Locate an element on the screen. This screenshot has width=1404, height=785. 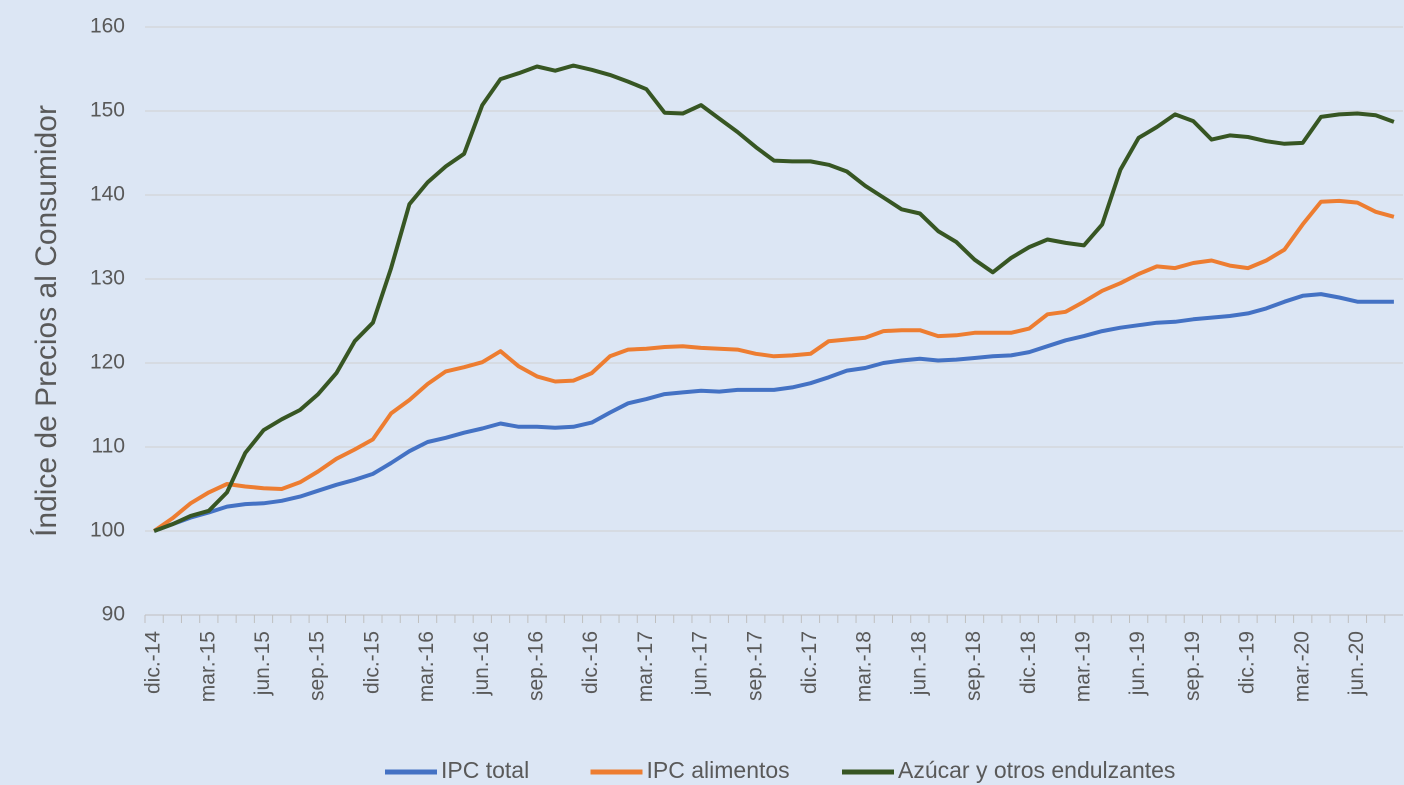
x-tick-label: dic.-14 is located at coordinates (153, 662).